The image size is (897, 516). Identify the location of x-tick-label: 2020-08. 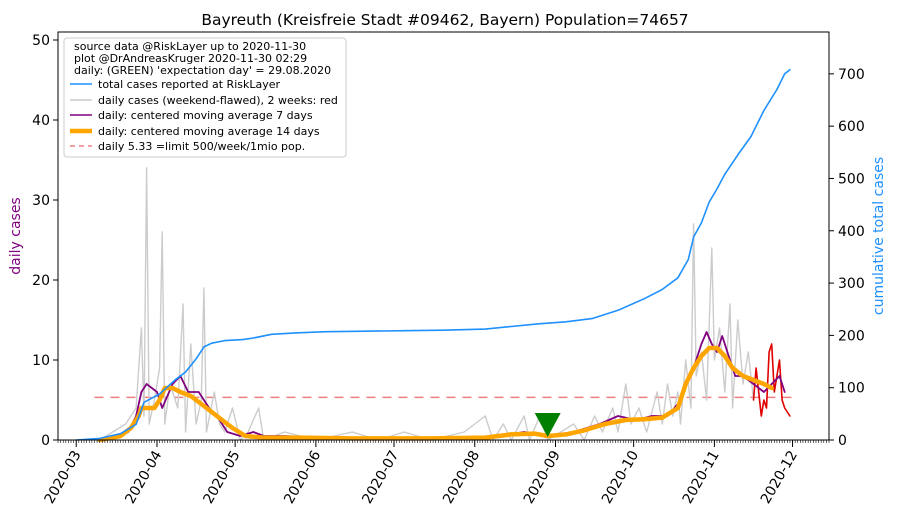
(461, 477).